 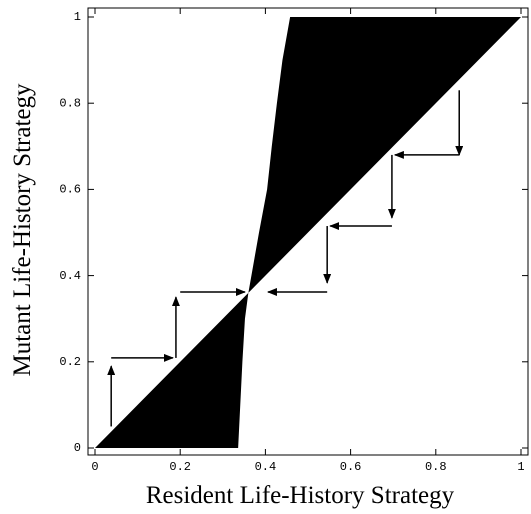 What do you see at coordinates (172, 370) in the screenshot?
I see `lower-region` at bounding box center [172, 370].